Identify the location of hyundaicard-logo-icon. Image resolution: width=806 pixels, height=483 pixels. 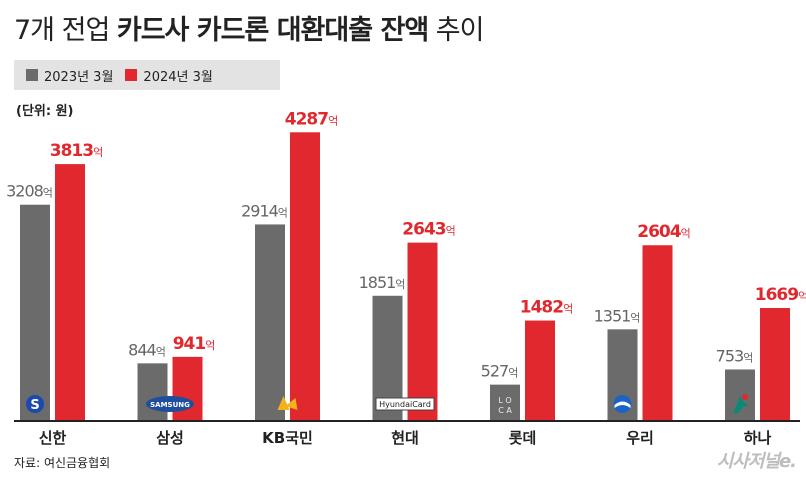
(405, 404).